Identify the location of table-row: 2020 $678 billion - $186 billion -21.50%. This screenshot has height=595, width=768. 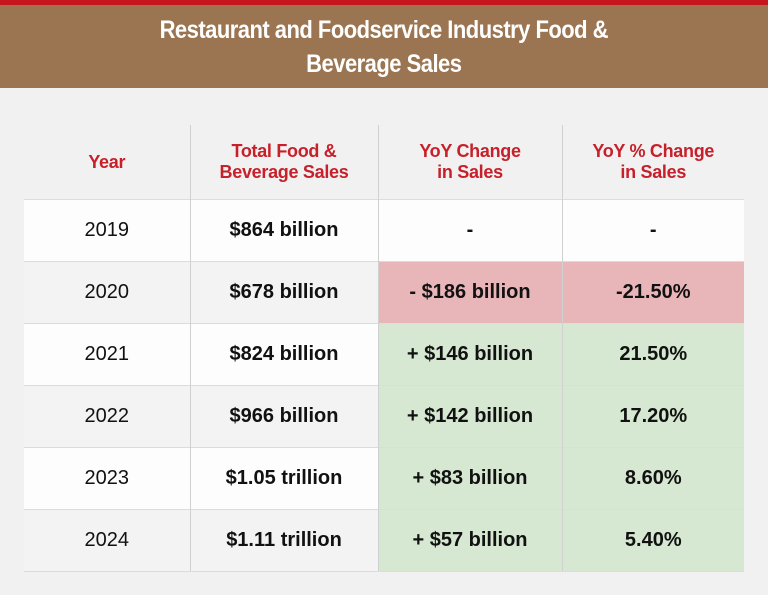
(384, 292).